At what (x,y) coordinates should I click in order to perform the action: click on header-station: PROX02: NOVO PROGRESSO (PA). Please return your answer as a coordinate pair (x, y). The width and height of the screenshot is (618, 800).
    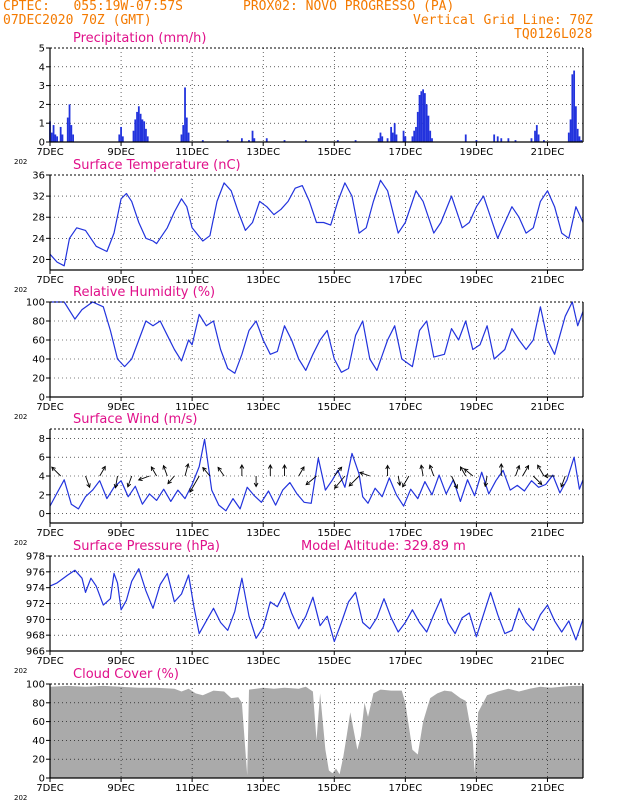
    Looking at the image, I should click on (349, 7).